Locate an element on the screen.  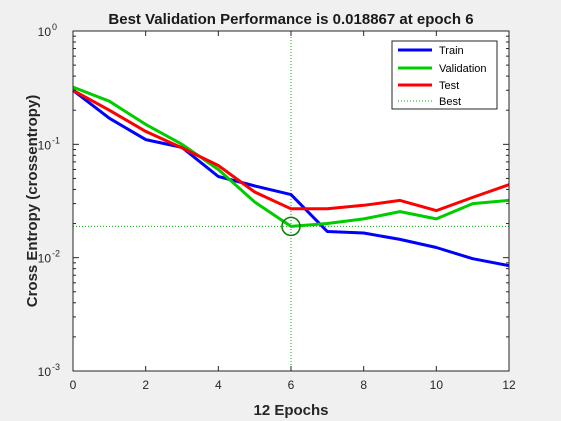
y-tick-label-exponent: 0 is located at coordinates (54, 27).